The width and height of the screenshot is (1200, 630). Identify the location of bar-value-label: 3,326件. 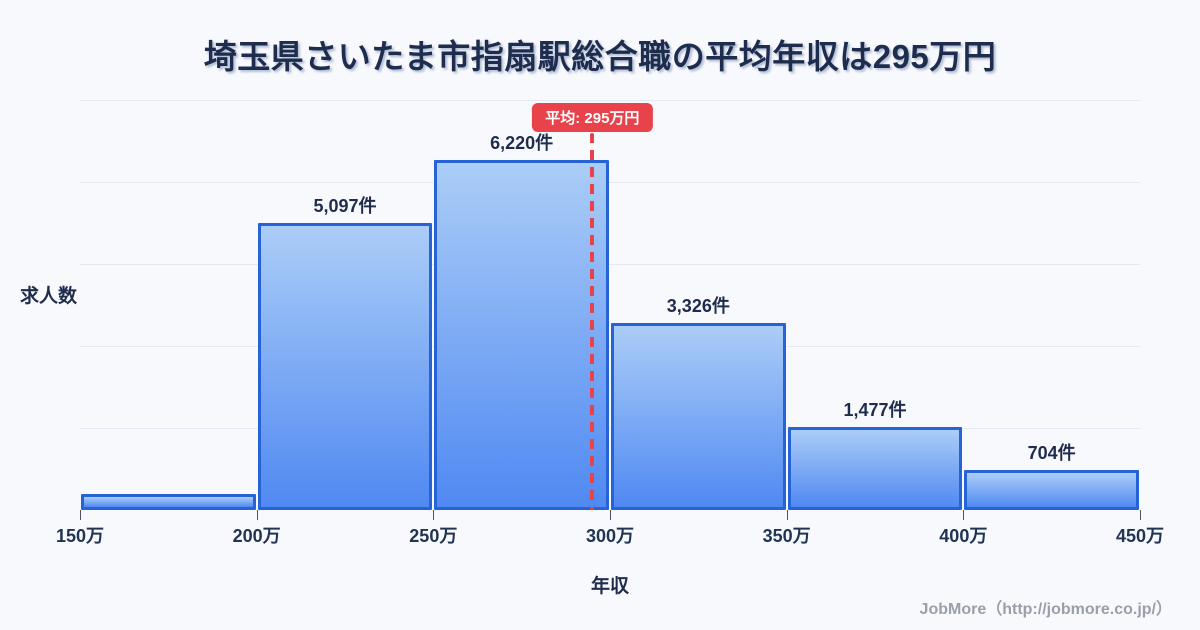
(698, 306).